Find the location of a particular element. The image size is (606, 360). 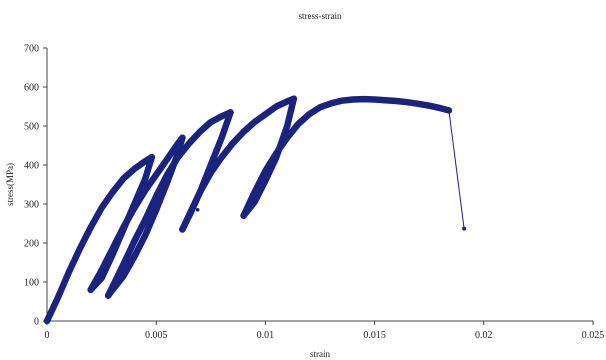

x-tick-label: 0.02 is located at coordinates (484, 335).